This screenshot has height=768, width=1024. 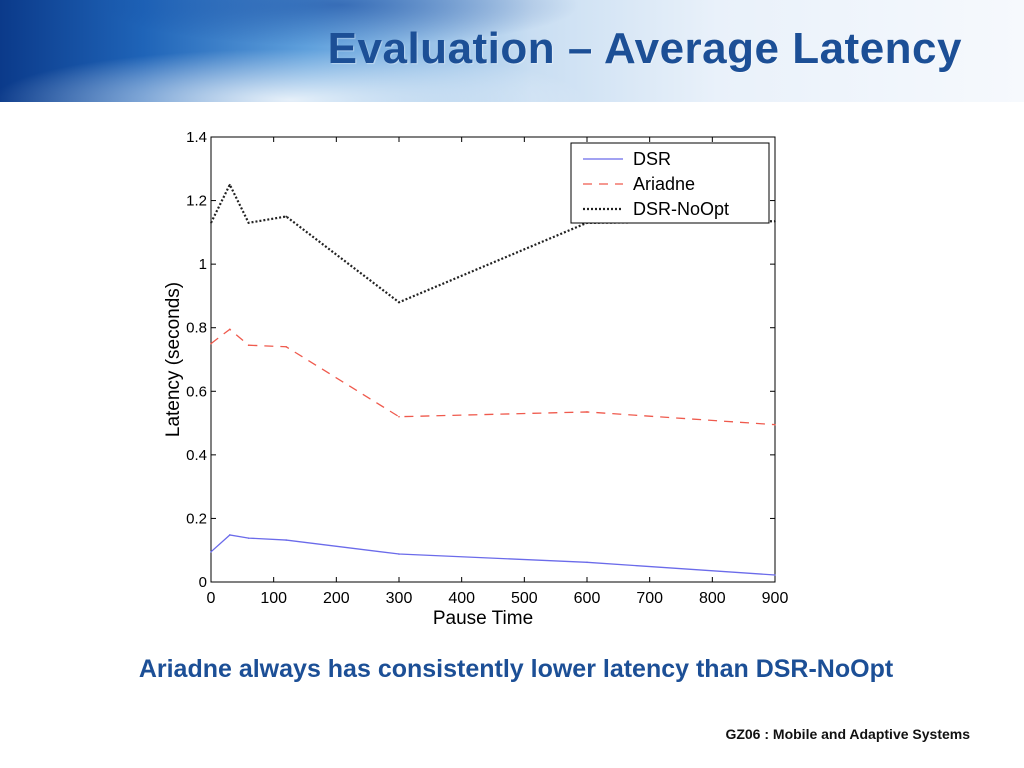 I want to click on y-tick-label: 0.4, so click(x=196, y=455).